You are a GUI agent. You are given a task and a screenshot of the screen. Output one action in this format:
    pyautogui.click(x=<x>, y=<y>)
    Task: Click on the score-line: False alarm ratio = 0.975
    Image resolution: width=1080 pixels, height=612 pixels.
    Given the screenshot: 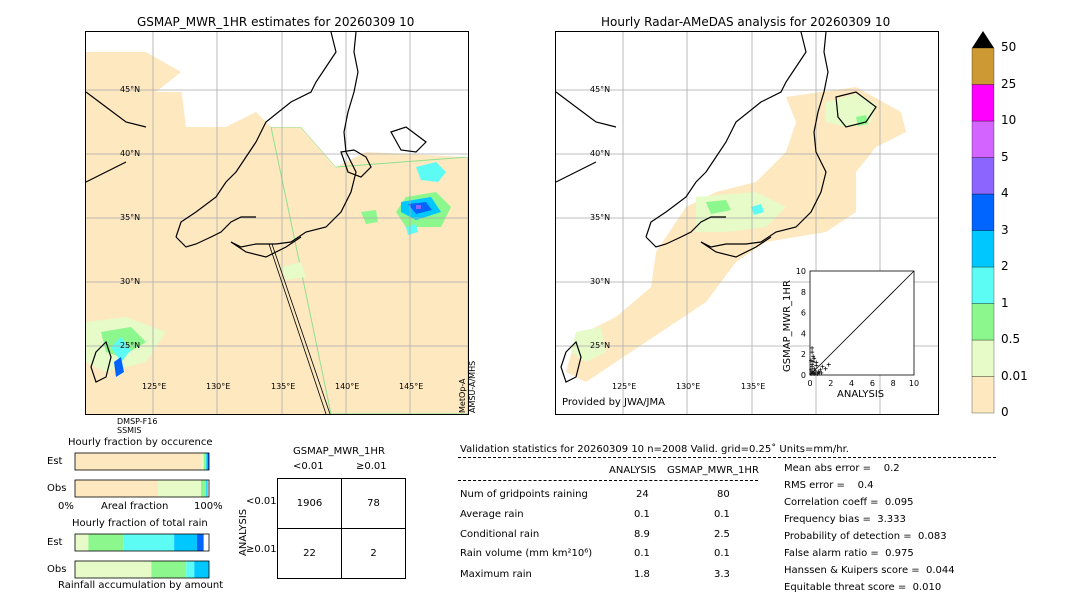 What is the action you would take?
    pyautogui.click(x=849, y=553)
    